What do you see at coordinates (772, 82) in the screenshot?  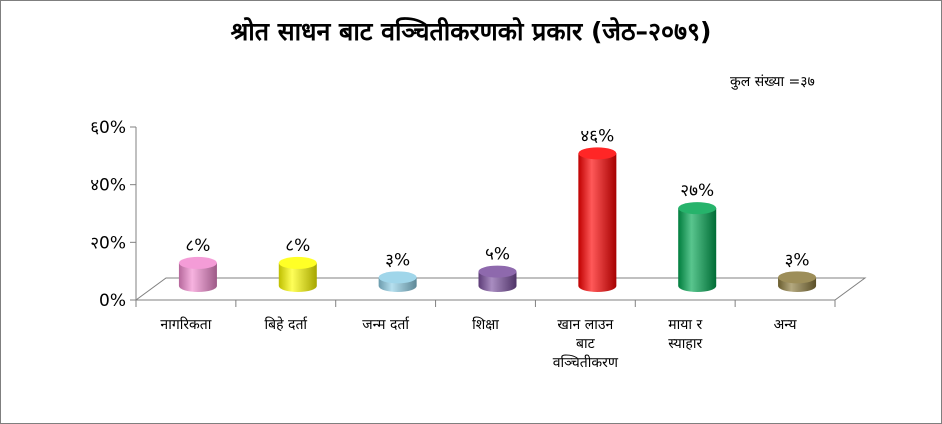 I see `total-count-note: कुल संख्या =३७` at bounding box center [772, 82].